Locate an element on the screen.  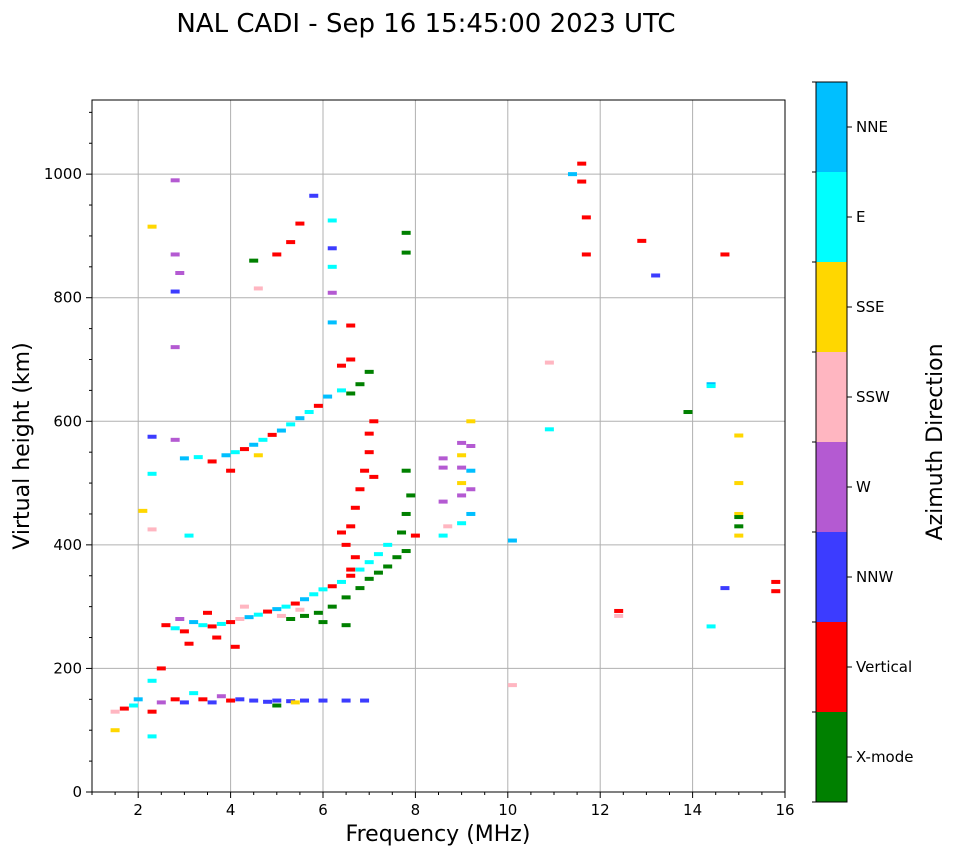
x-tick-label: 2 is located at coordinates (138, 810).